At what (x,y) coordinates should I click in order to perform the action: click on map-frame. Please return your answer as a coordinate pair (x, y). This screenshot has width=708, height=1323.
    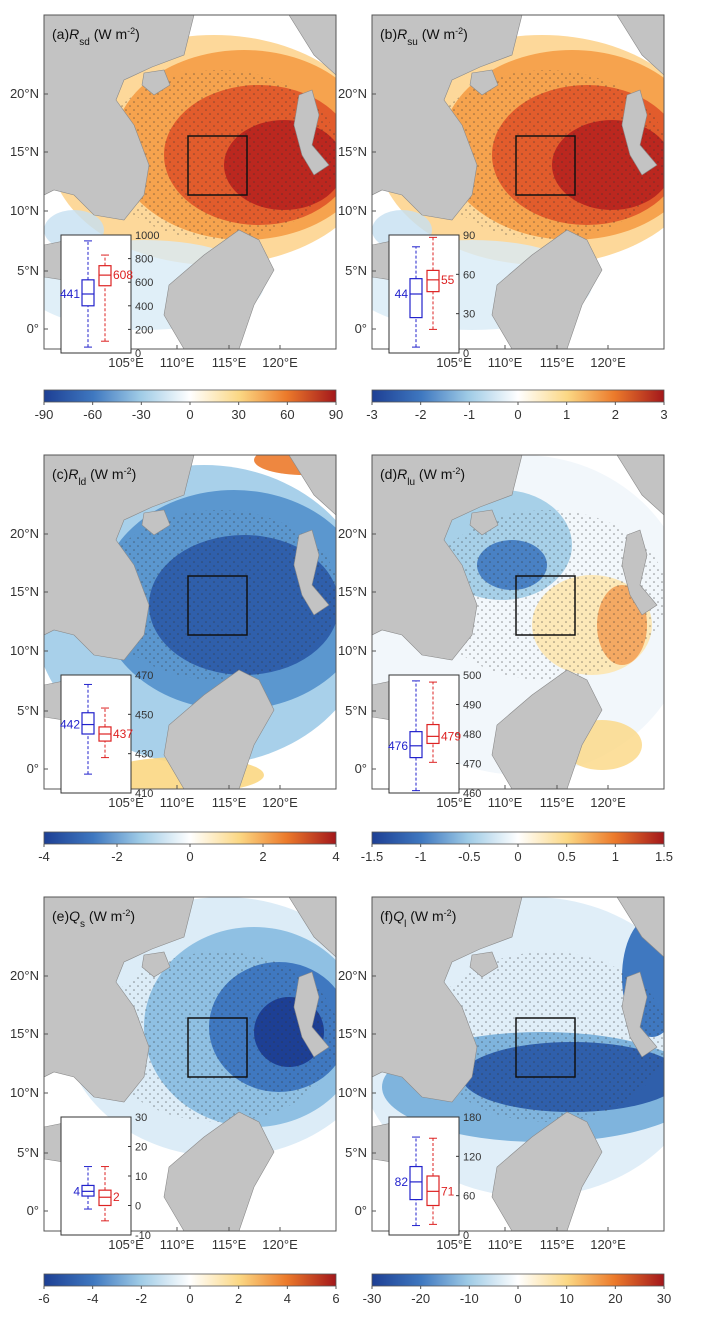
    Looking at the image, I should click on (190, 622).